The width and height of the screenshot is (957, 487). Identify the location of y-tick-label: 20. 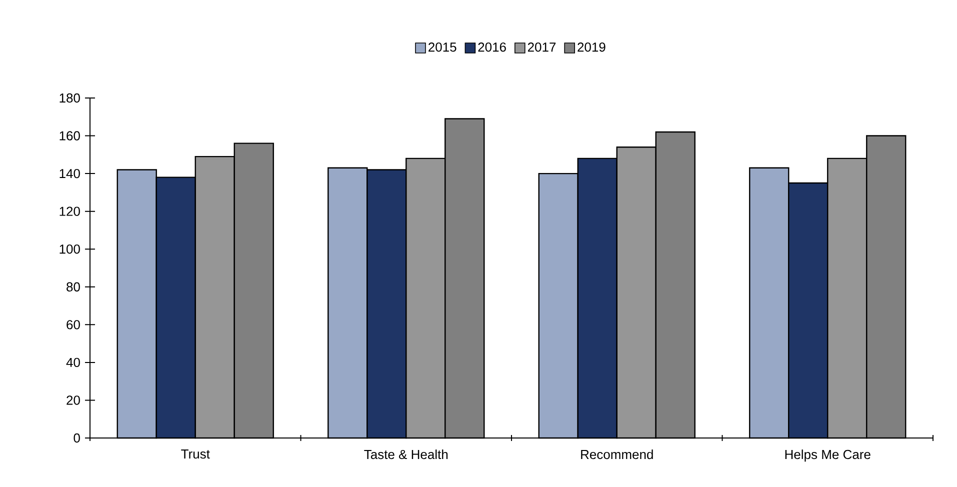
(73, 400).